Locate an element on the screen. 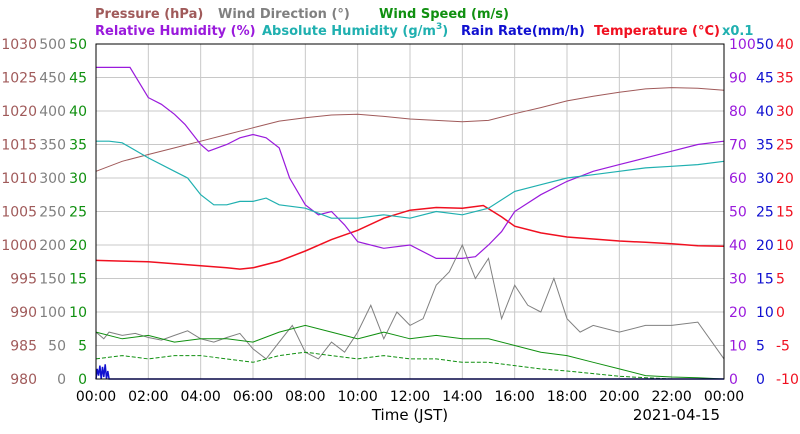  pressure-tick-label: 1025 is located at coordinates (19, 79).